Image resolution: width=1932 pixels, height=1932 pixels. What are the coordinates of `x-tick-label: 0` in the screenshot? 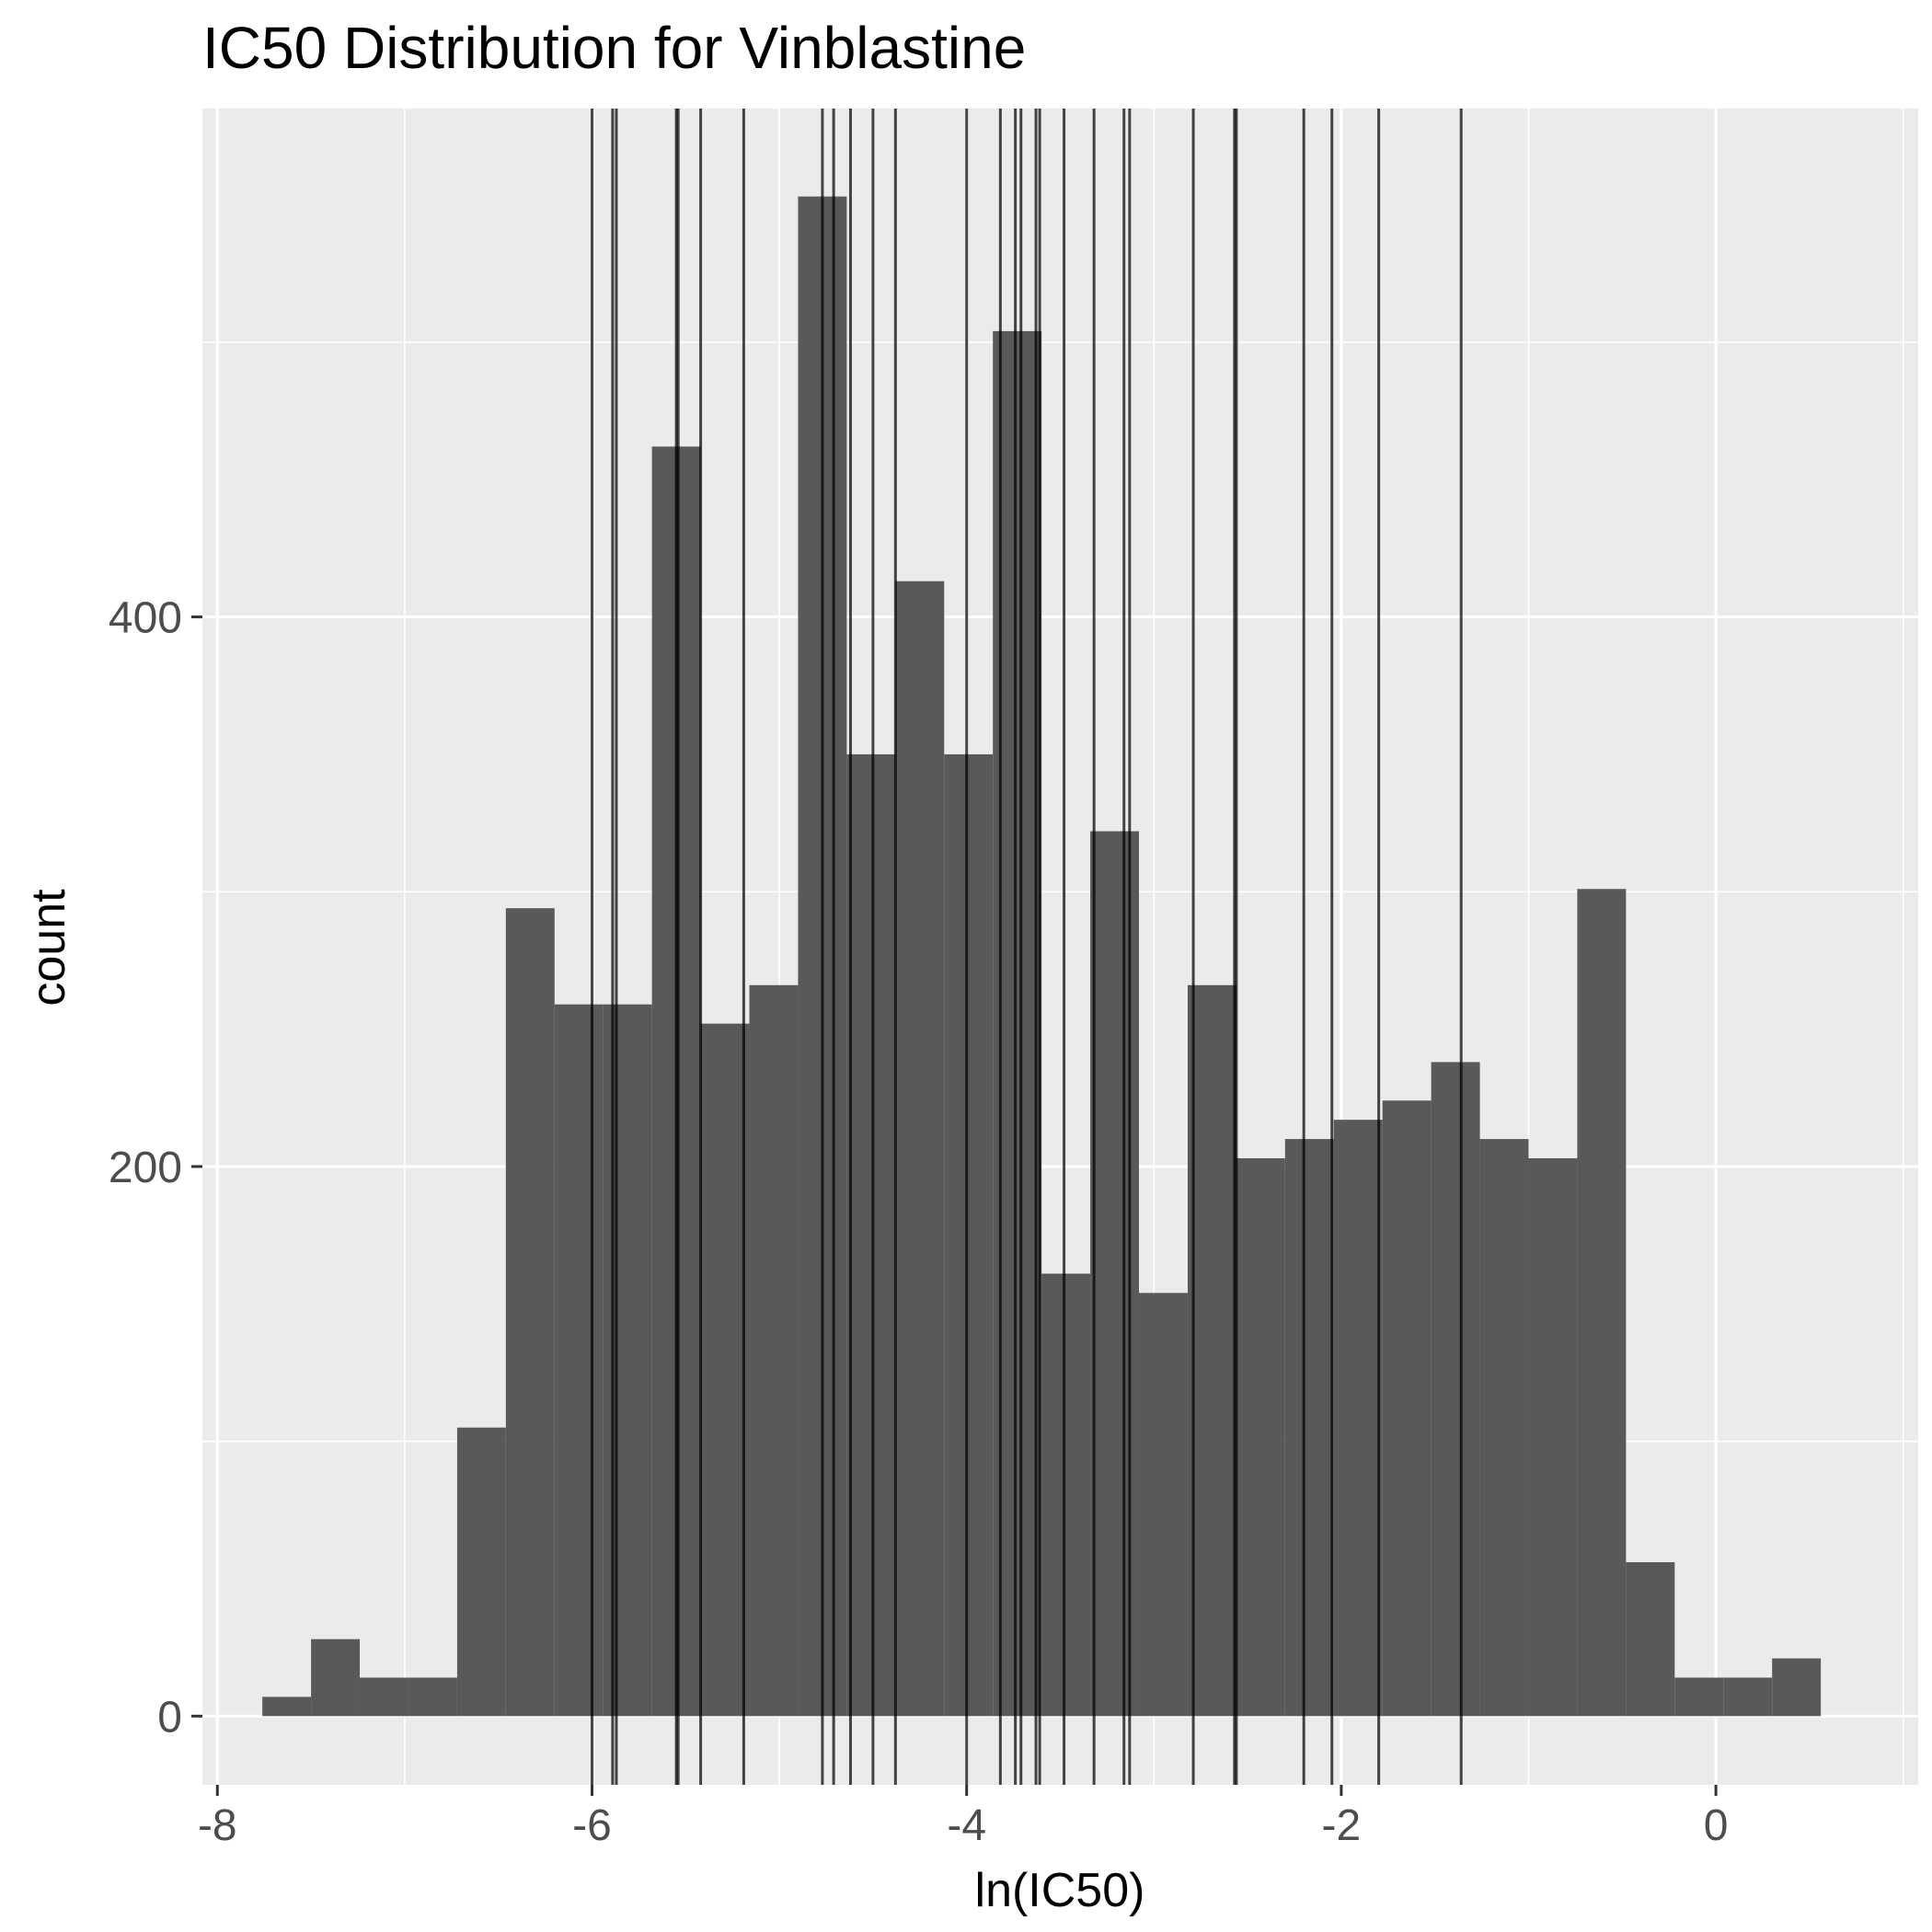 It's located at (1716, 1825).